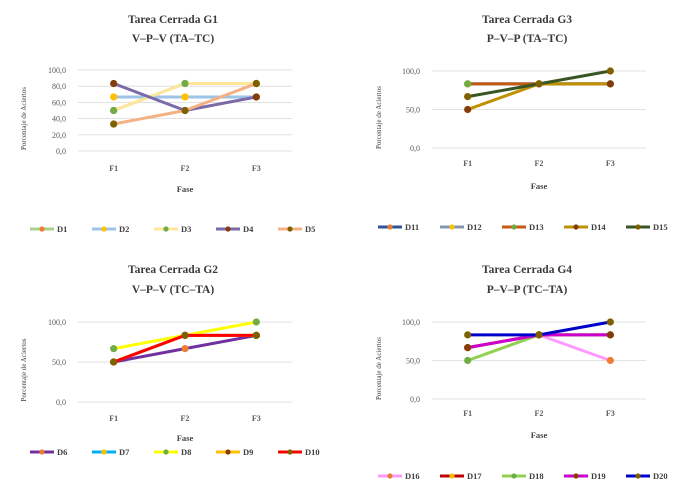 Image resolution: width=697 pixels, height=494 pixels. What do you see at coordinates (248, 229) in the screenshot?
I see `legend-label: D4` at bounding box center [248, 229].